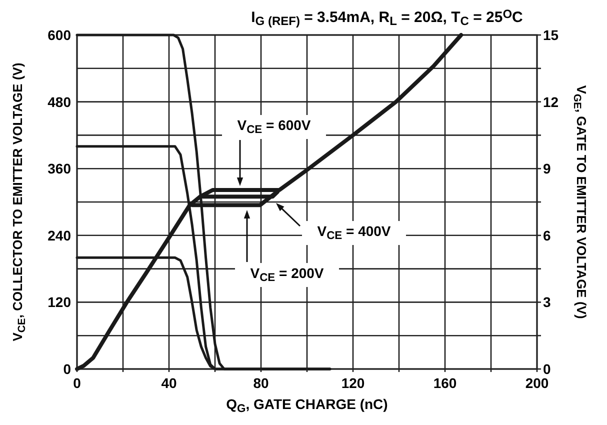 Image resolution: width=607 pixels, height=425 pixels. I want to click on y-tick-label: 240, so click(60, 235).